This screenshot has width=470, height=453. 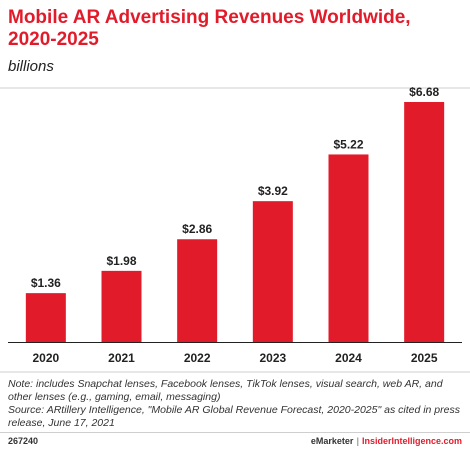 What do you see at coordinates (424, 222) in the screenshot?
I see `bar-2025` at bounding box center [424, 222].